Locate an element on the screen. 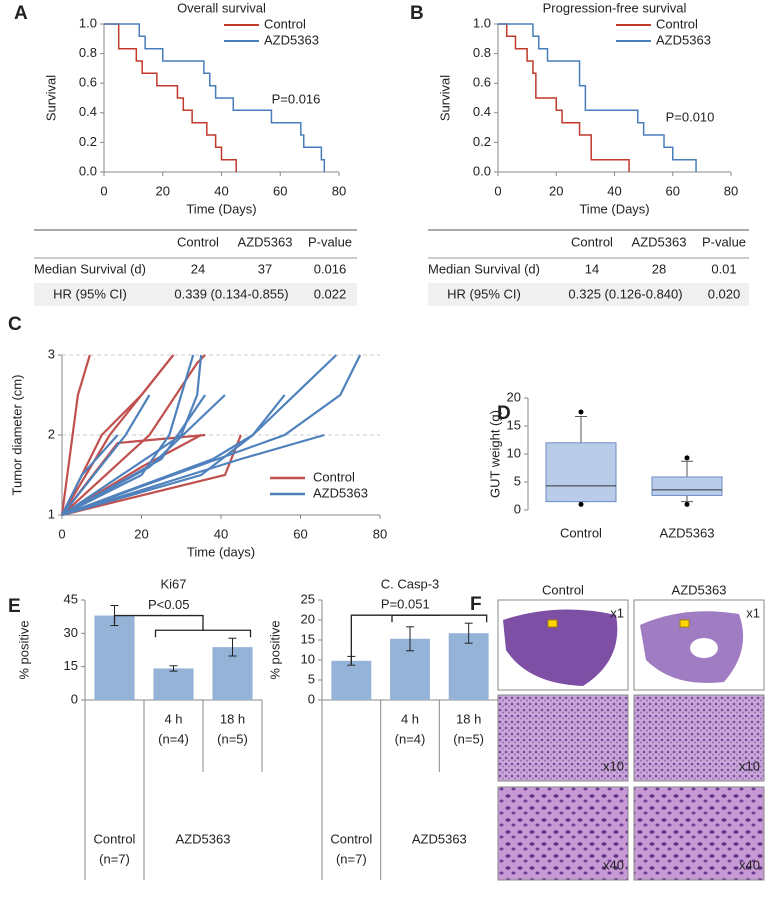  p-value: P=0.051 is located at coordinates (405, 604).